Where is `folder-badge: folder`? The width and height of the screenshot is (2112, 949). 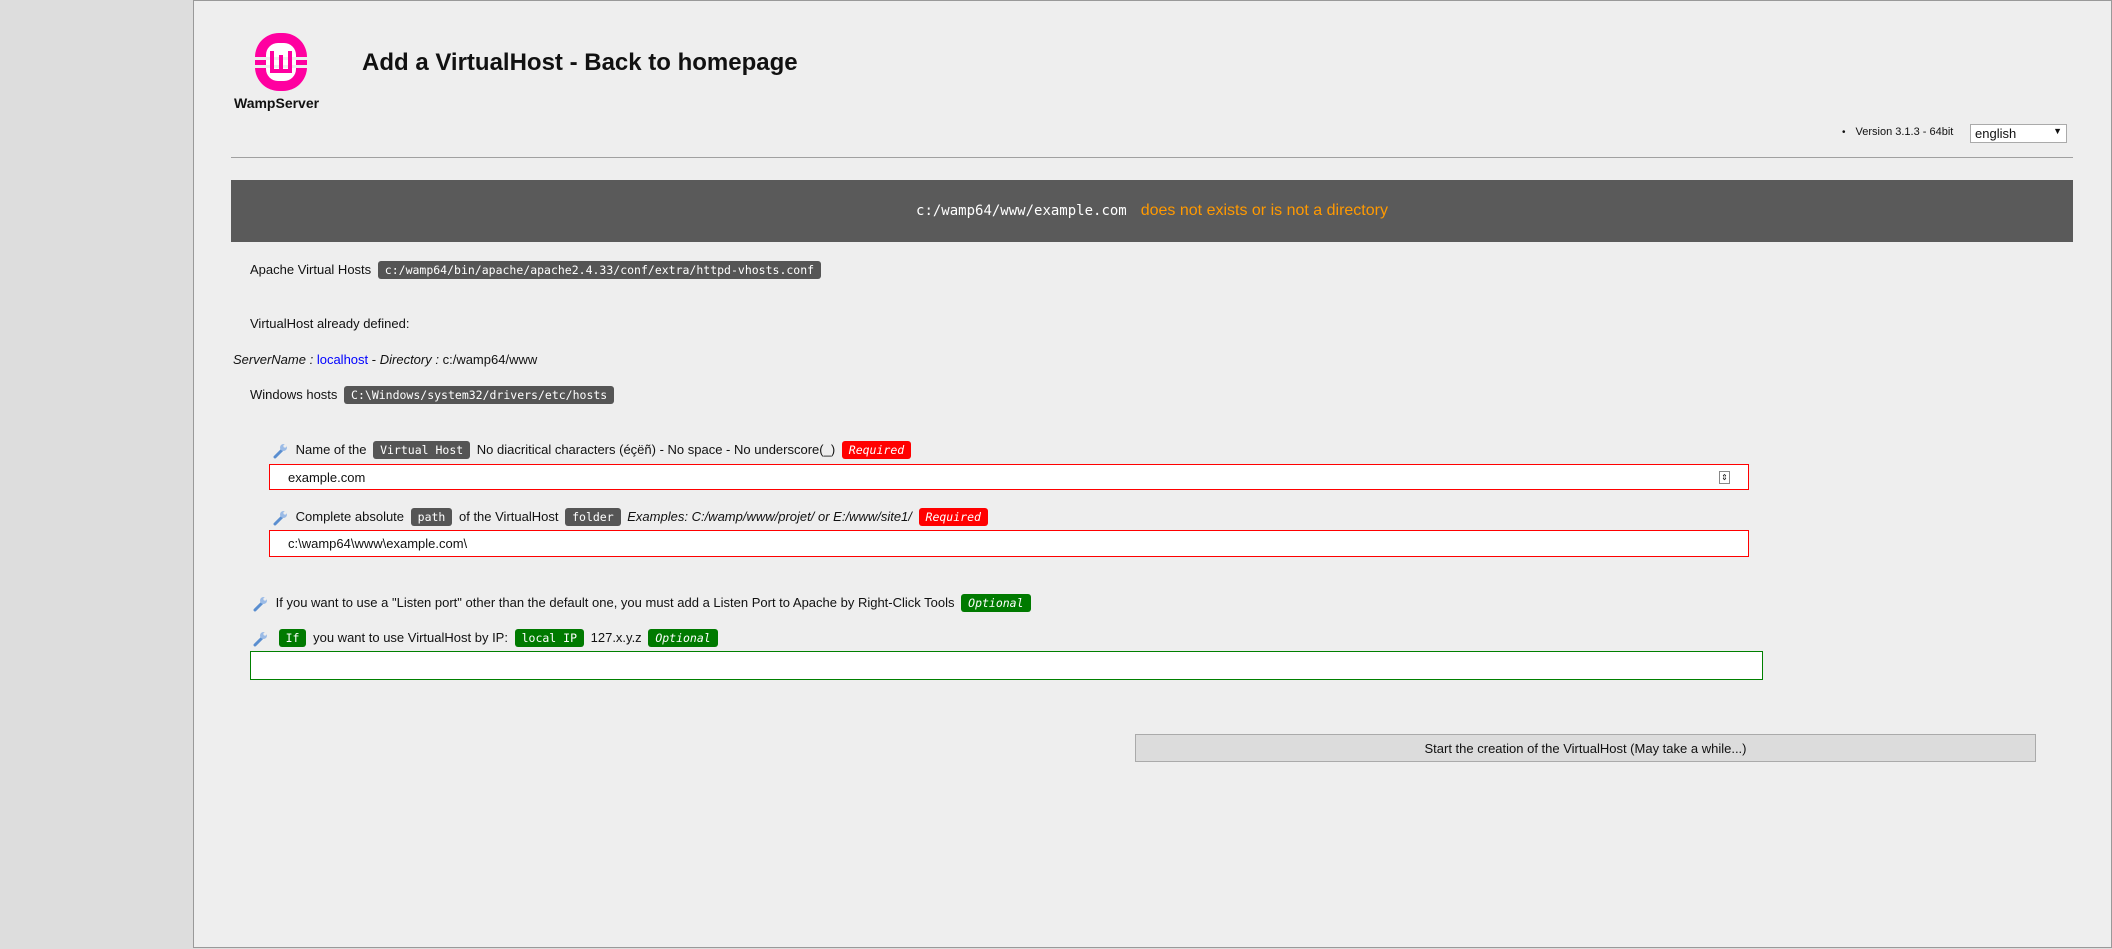
folder-badge: folder is located at coordinates (593, 517).